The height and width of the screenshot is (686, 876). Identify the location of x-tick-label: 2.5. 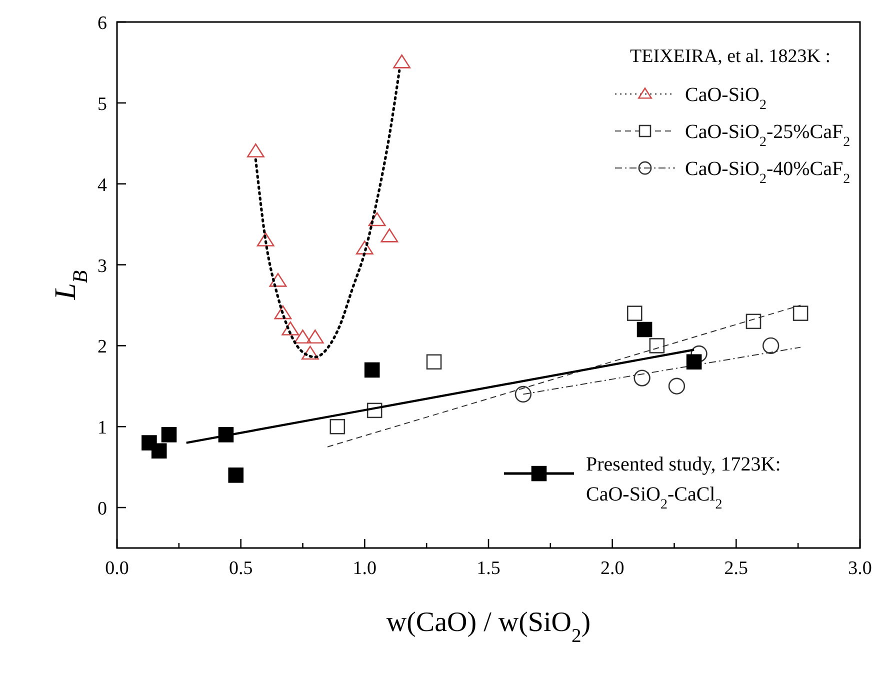
(736, 568).